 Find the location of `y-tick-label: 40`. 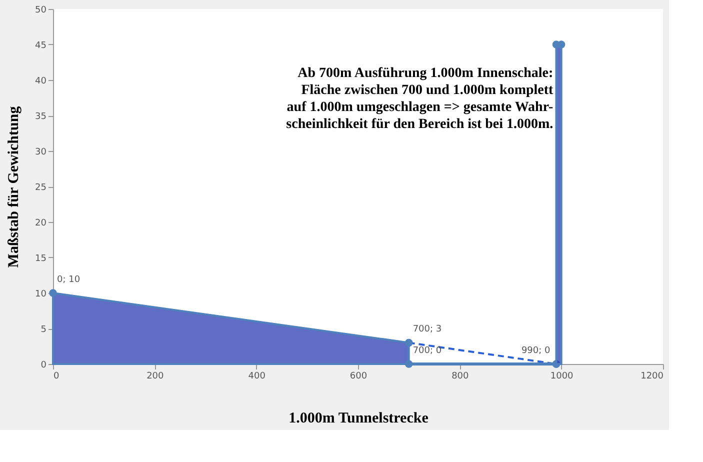

y-tick-label: 40 is located at coordinates (41, 81).